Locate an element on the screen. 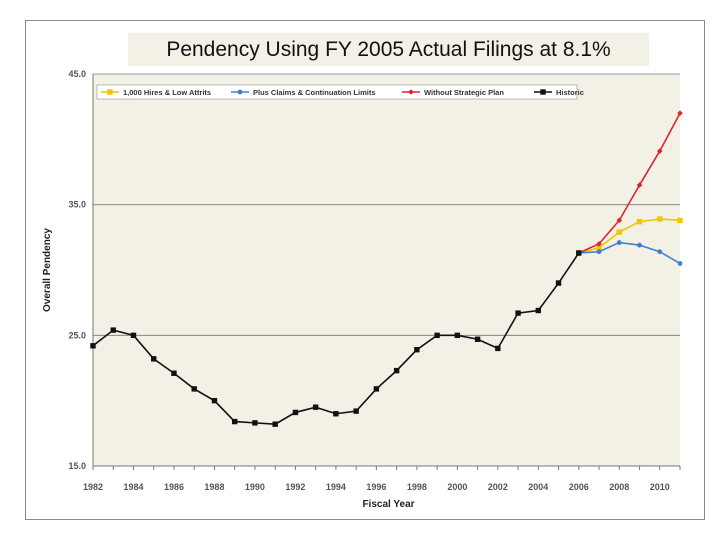 Image resolution: width=720 pixels, height=540 pixels. y-axis-title: Overall Pendency is located at coordinates (47, 270).